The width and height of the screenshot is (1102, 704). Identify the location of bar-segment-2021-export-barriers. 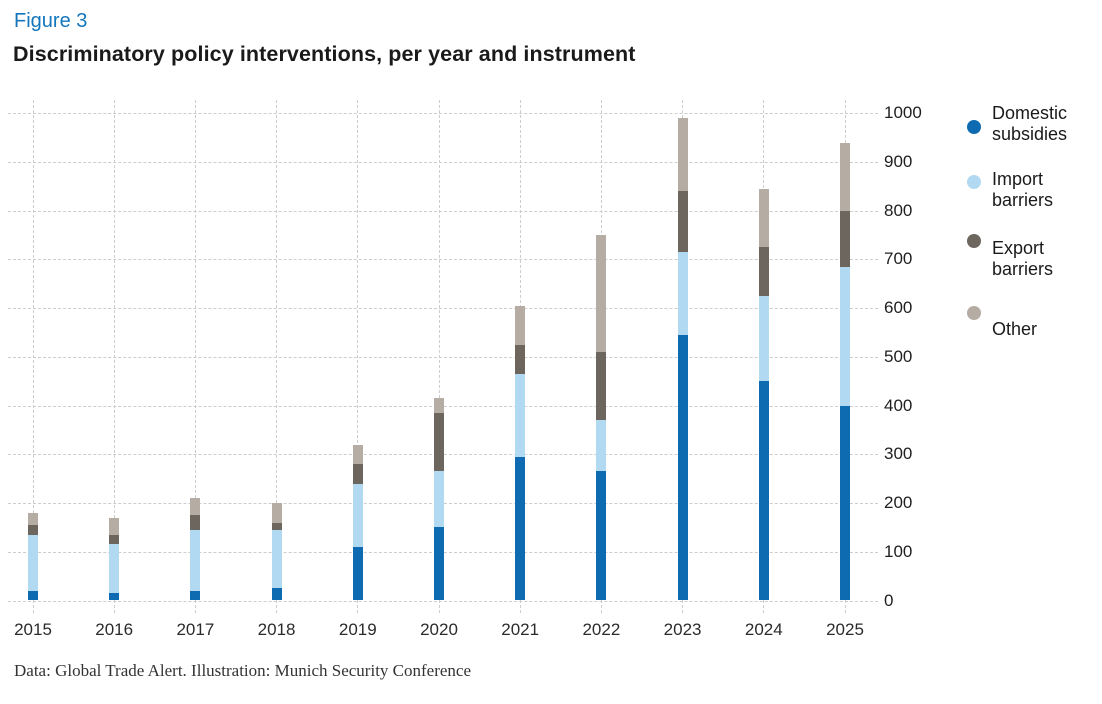
(520, 359).